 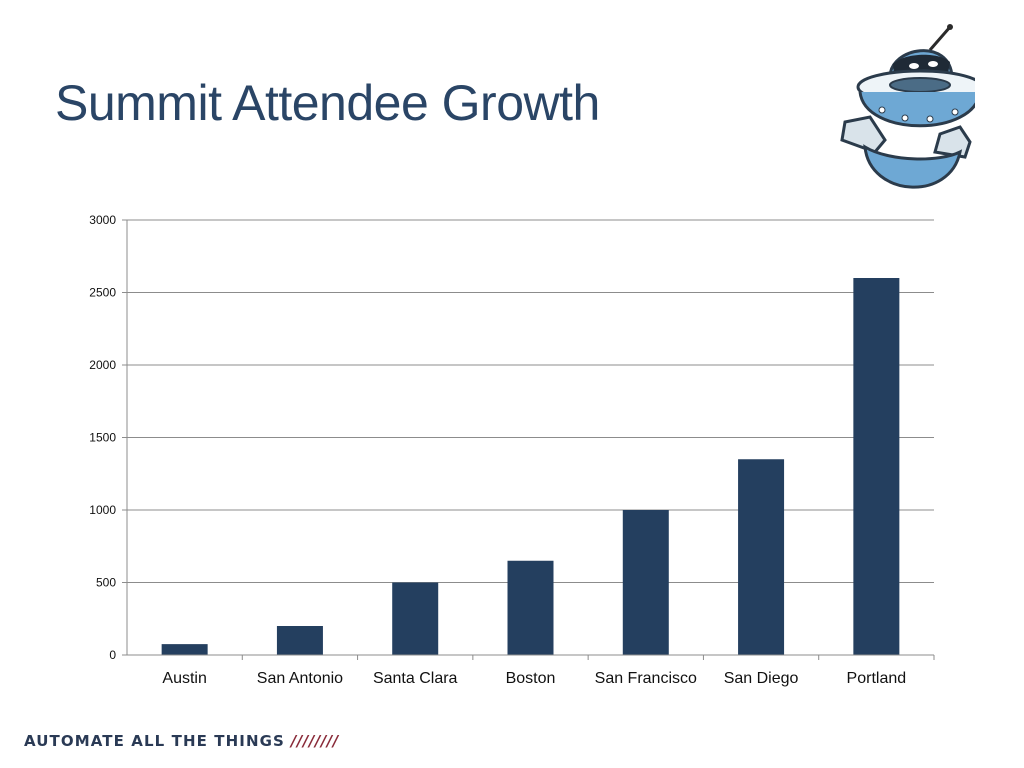 I want to click on y-tick-label: 2500, so click(x=102, y=293).